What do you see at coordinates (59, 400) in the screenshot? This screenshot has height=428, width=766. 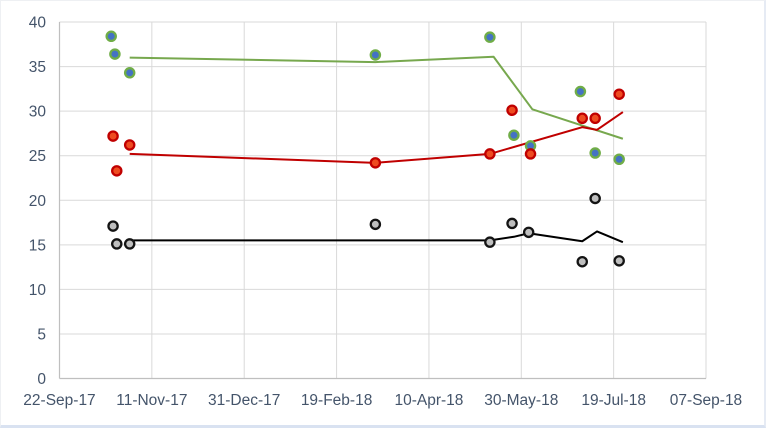 I see `x-tick-label: 22-Sep-17` at bounding box center [59, 400].